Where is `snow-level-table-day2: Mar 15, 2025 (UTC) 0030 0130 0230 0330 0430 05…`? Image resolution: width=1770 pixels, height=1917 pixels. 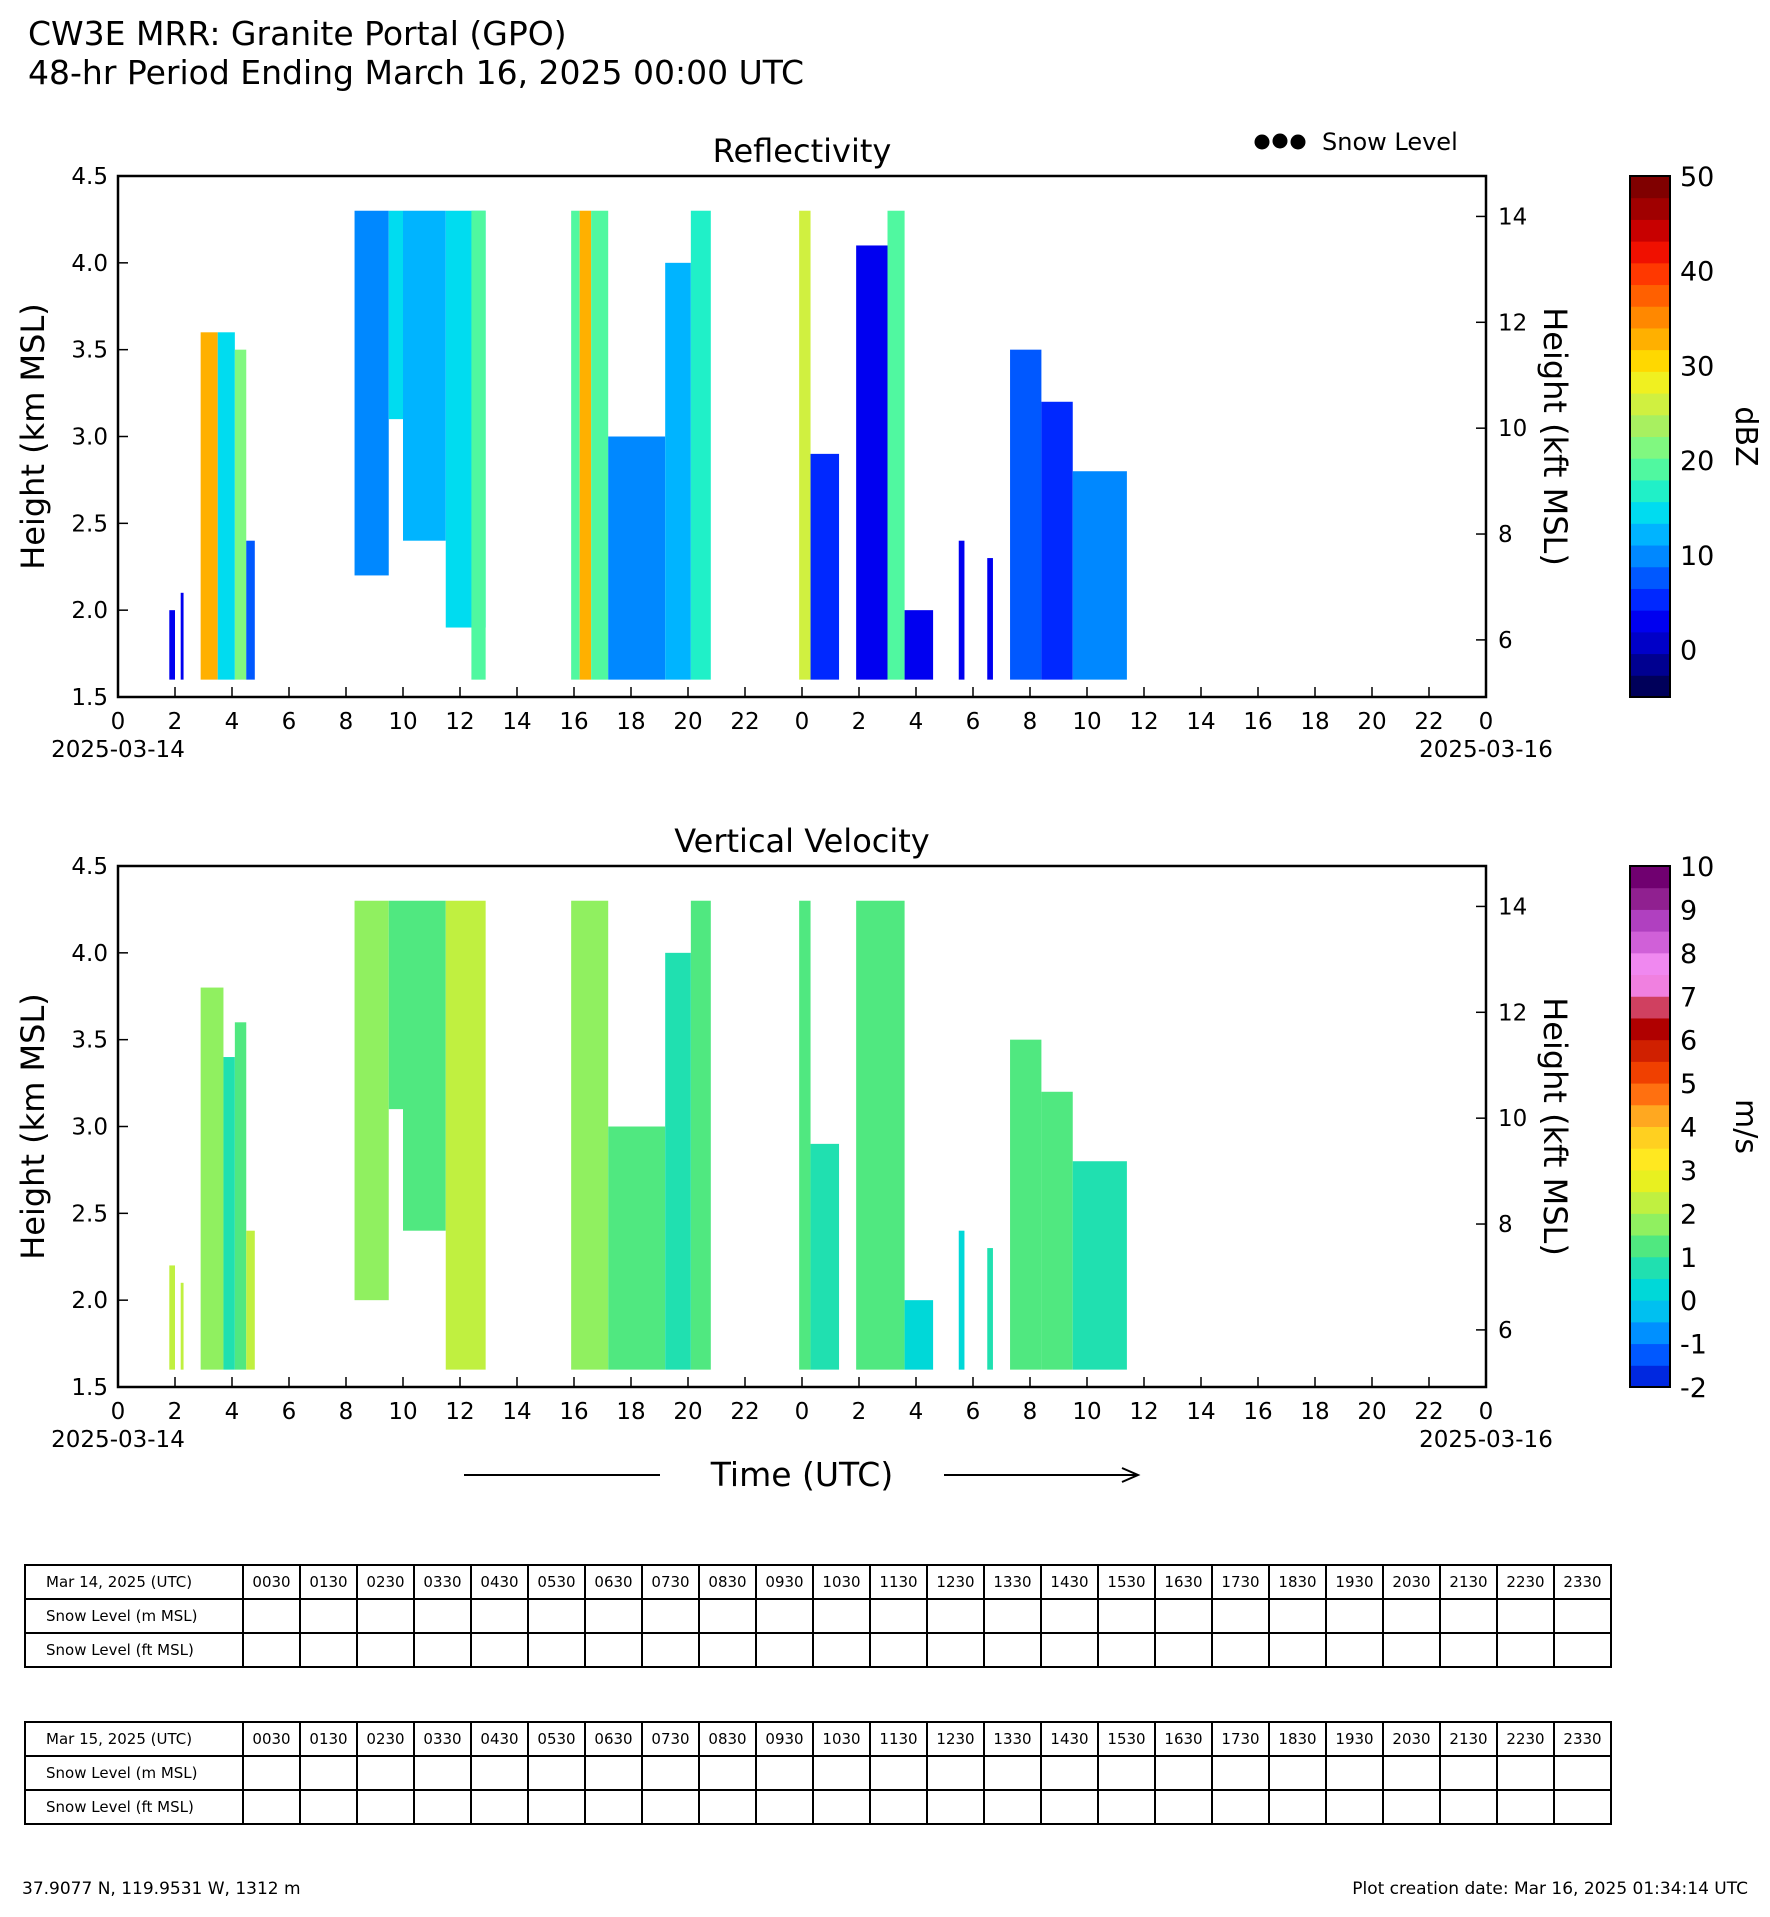
snow-level-table-day2: Mar 15, 2025 (UTC) 0030 0130 0230 0330 0430 05… is located at coordinates (818, 1773).